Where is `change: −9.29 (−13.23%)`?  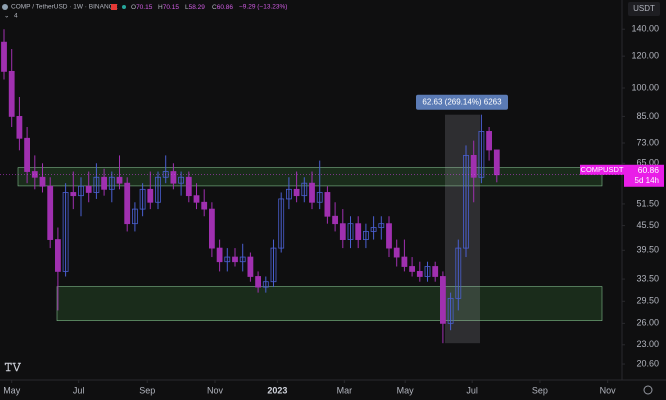
change: −9.29 (−13.23%) is located at coordinates (263, 7).